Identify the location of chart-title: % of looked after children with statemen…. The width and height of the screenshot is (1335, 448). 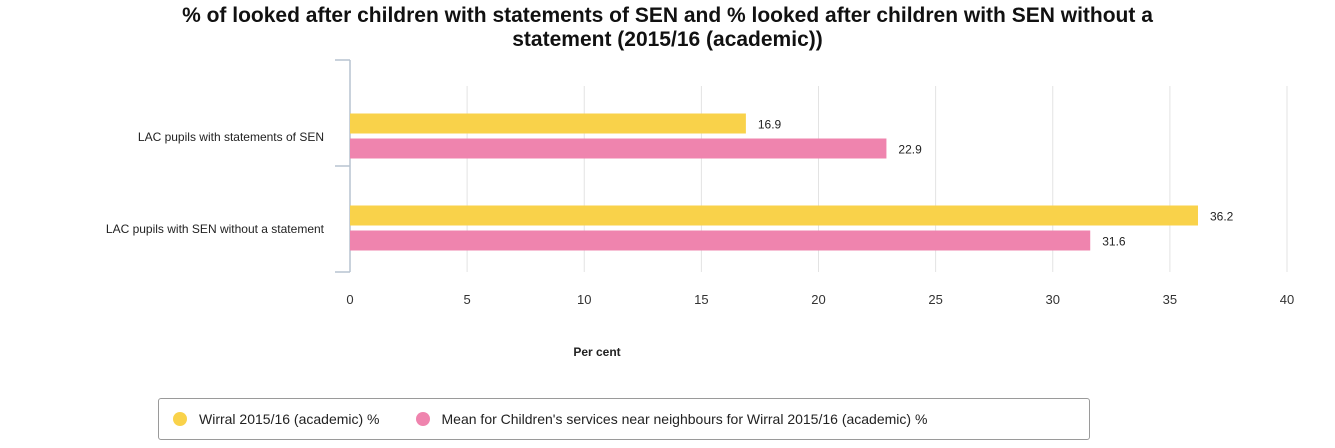
(667, 28).